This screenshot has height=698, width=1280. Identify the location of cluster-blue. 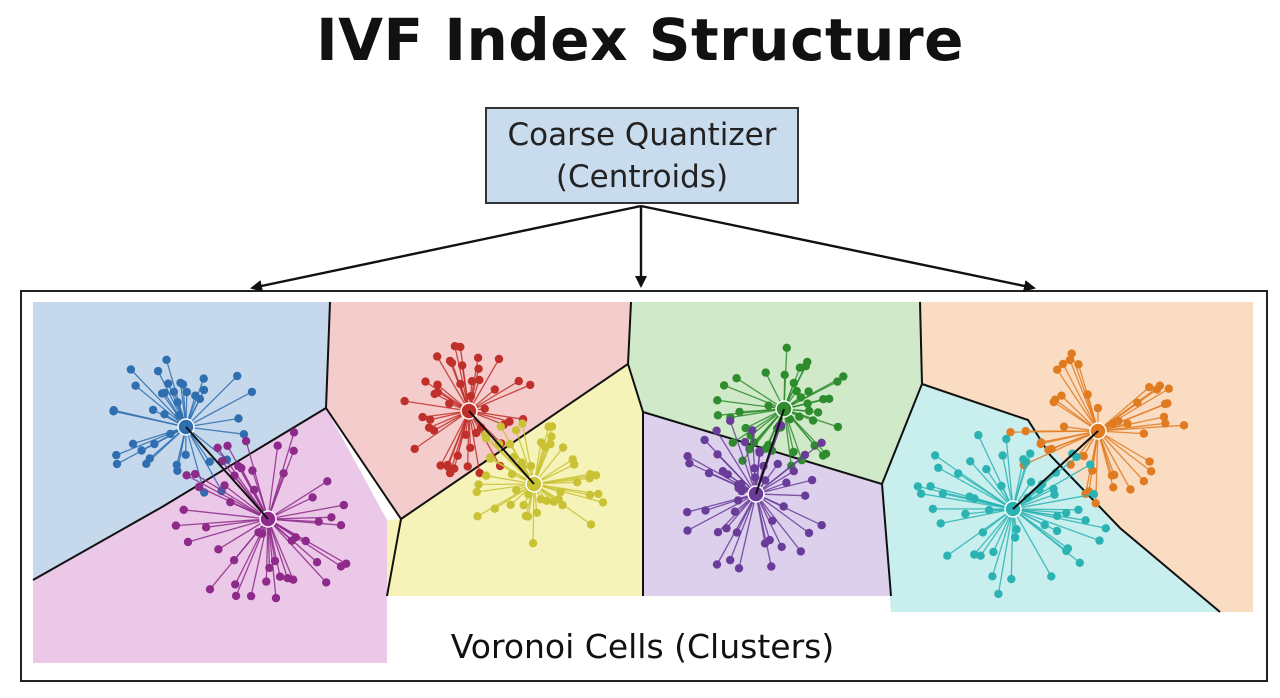
(183, 426).